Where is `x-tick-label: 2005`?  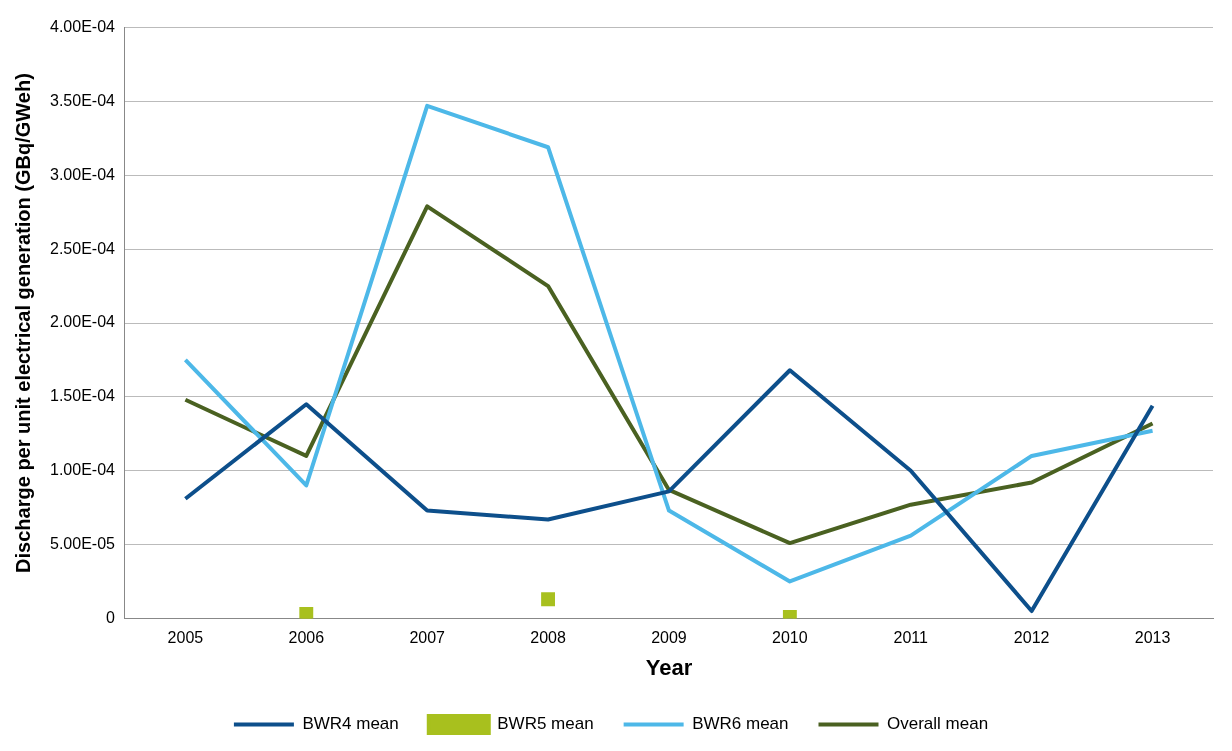 x-tick-label: 2005 is located at coordinates (185, 638).